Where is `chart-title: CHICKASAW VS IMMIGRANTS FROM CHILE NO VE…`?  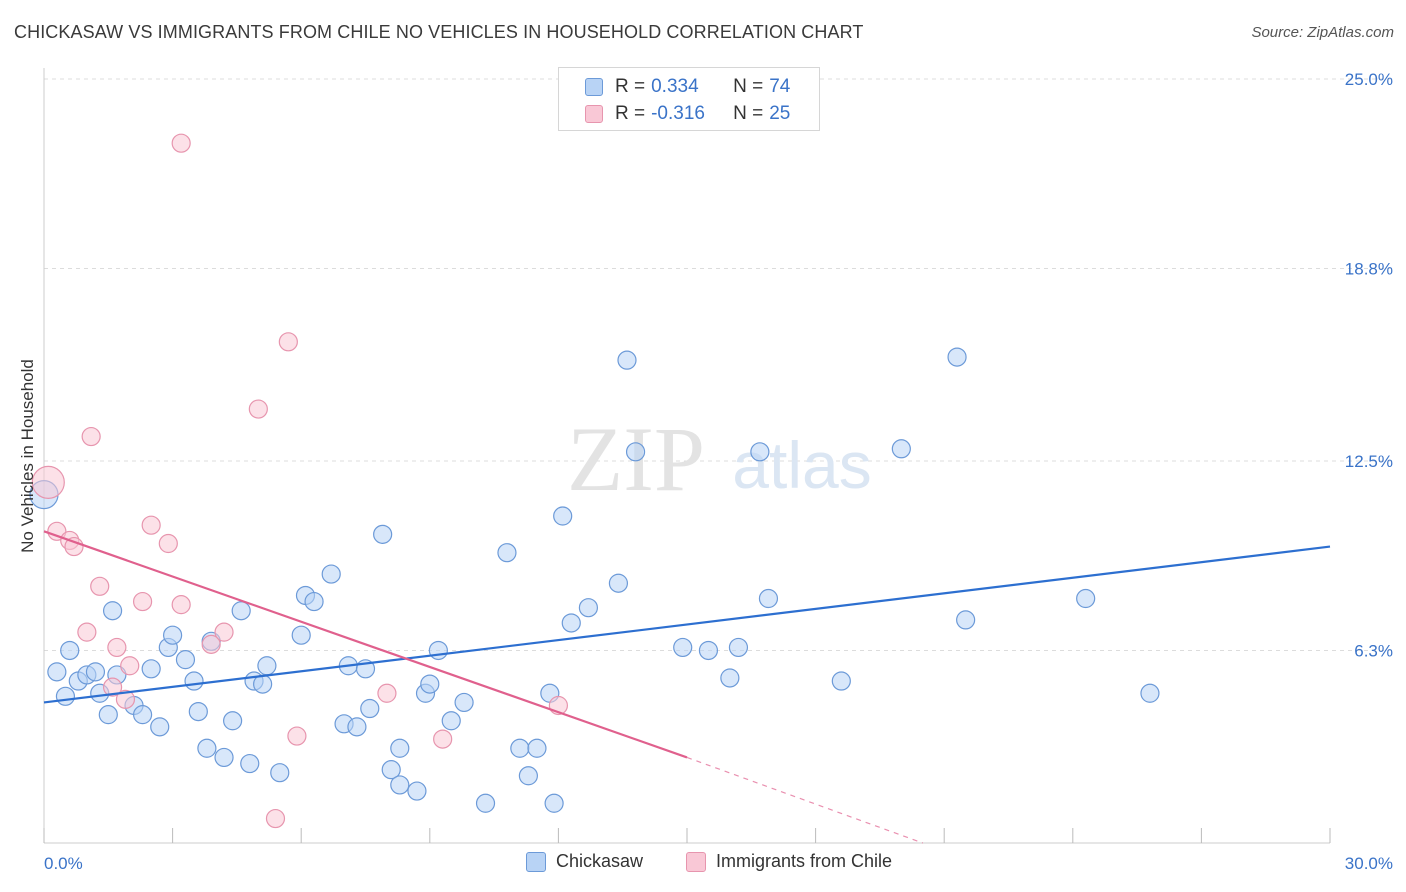 chart-title: CHICKASAW VS IMMIGRANTS FROM CHILE NO VE… is located at coordinates (439, 32).